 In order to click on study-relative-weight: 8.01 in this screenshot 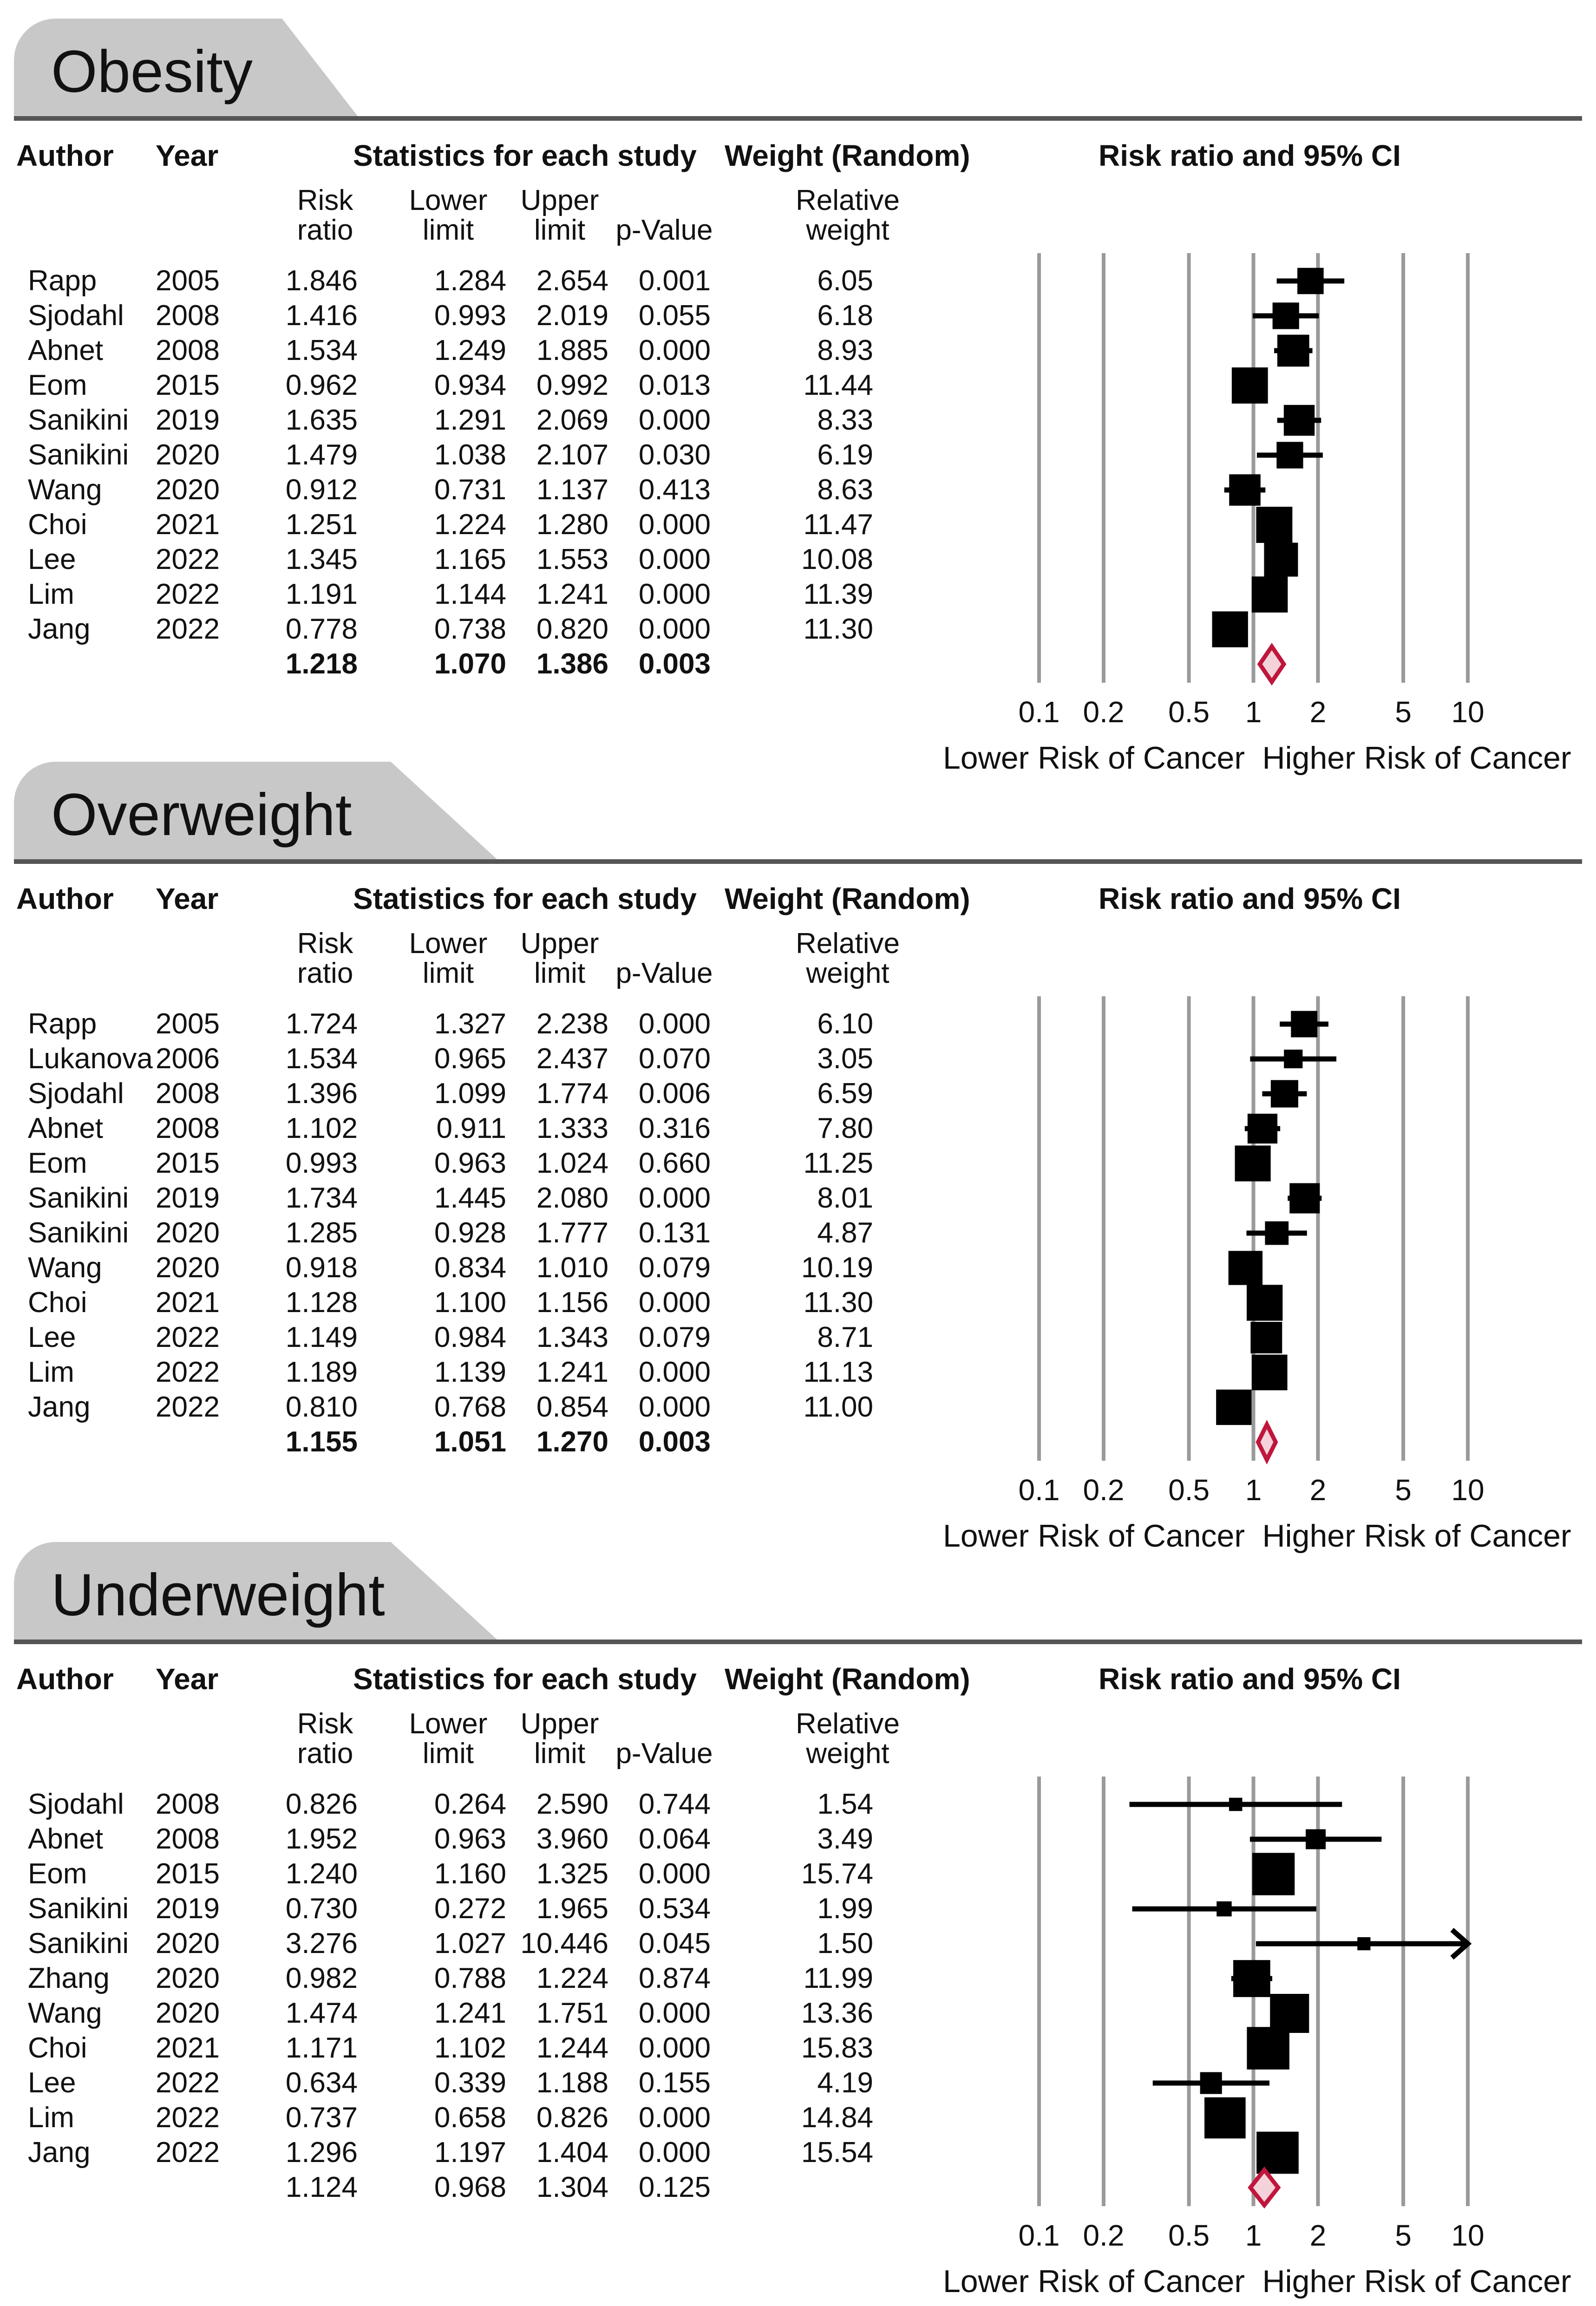, I will do `click(845, 1198)`.